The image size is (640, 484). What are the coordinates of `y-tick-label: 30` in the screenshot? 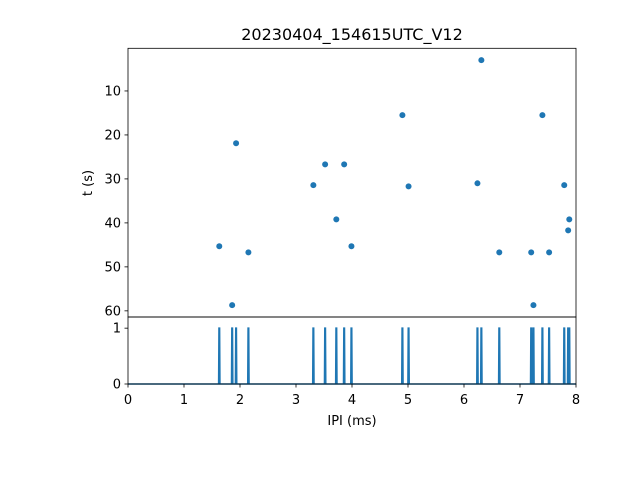 It's located at (112, 179).